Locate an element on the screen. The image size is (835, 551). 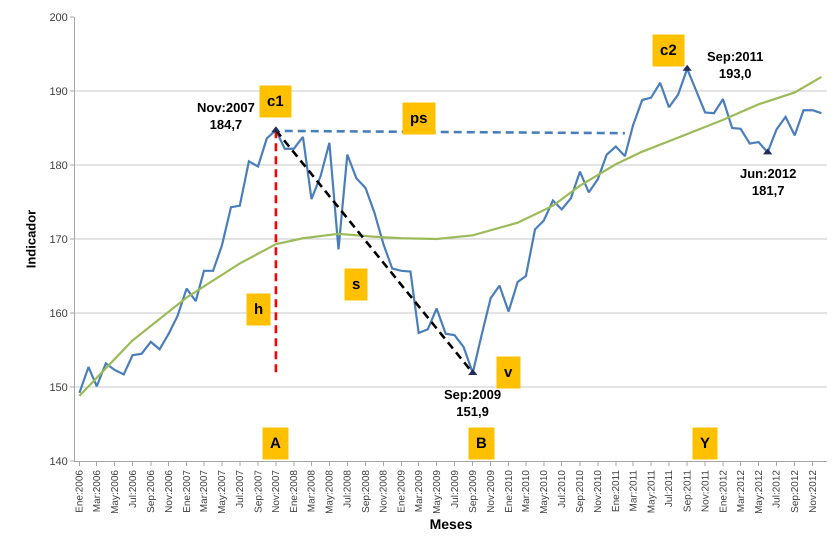
annotation: A is located at coordinates (275, 443).